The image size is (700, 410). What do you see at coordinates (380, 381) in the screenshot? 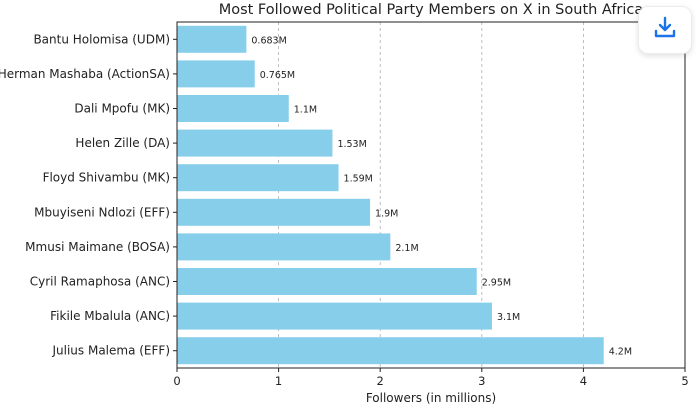
I see `x-tick-label: 2` at bounding box center [380, 381].